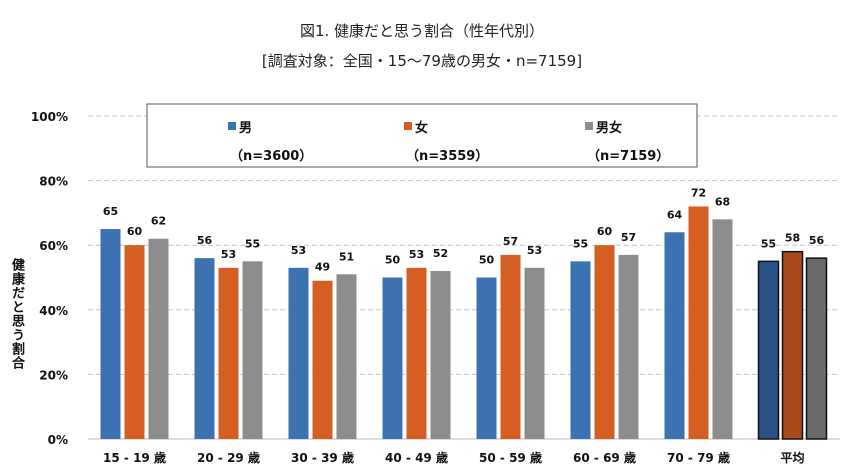 Image resolution: width=844 pixels, height=473 pixels. Describe the element at coordinates (134, 457) in the screenshot. I see `x-tick-label: 15 - 19 歳` at that location.